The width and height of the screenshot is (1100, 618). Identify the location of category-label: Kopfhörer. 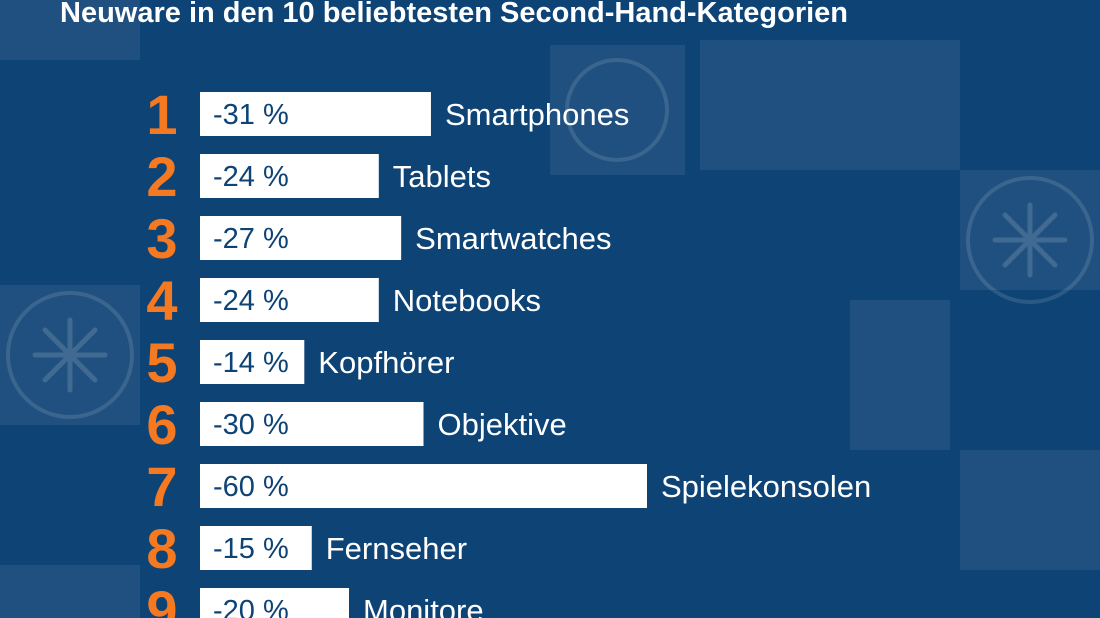
(386, 362).